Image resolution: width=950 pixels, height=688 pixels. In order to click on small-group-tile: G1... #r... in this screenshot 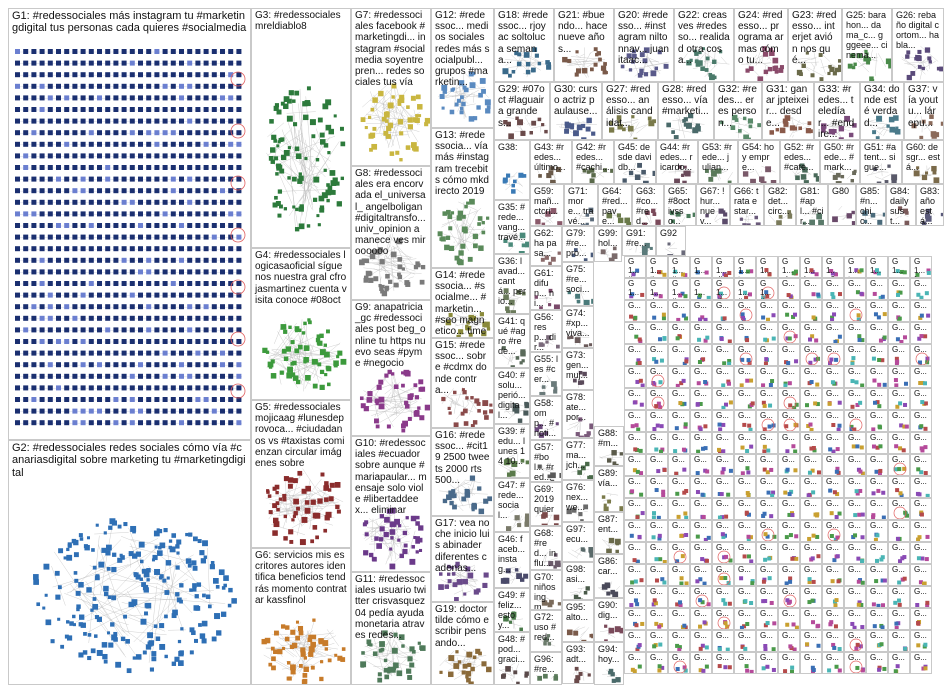, I will do `click(679, 267)`.